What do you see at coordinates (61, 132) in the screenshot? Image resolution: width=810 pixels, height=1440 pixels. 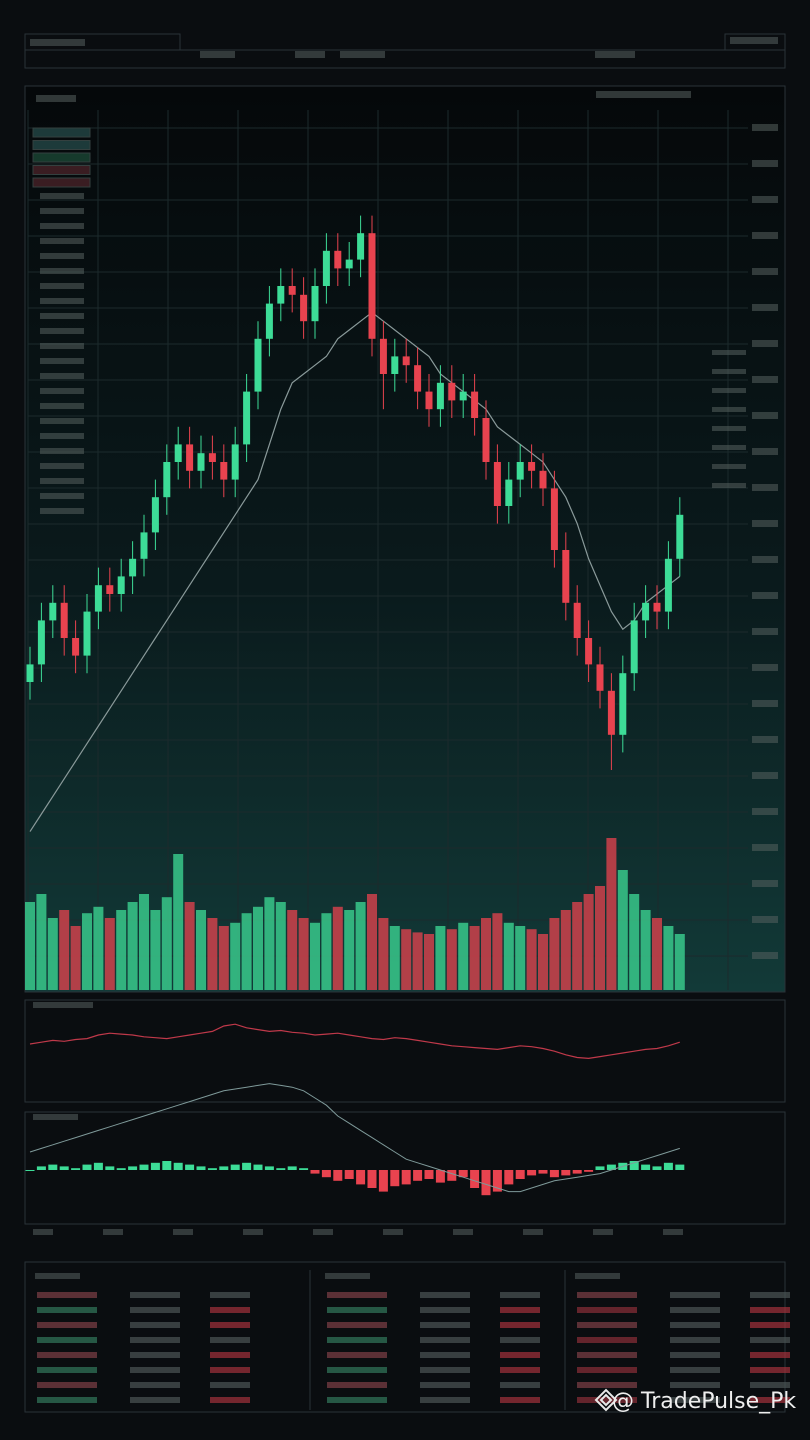 I see `legend-row` at bounding box center [61, 132].